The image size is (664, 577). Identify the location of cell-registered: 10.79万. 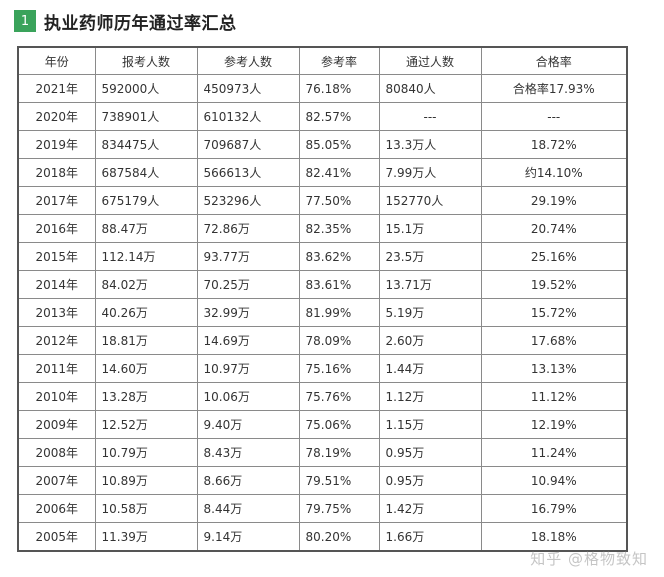
(146, 452).